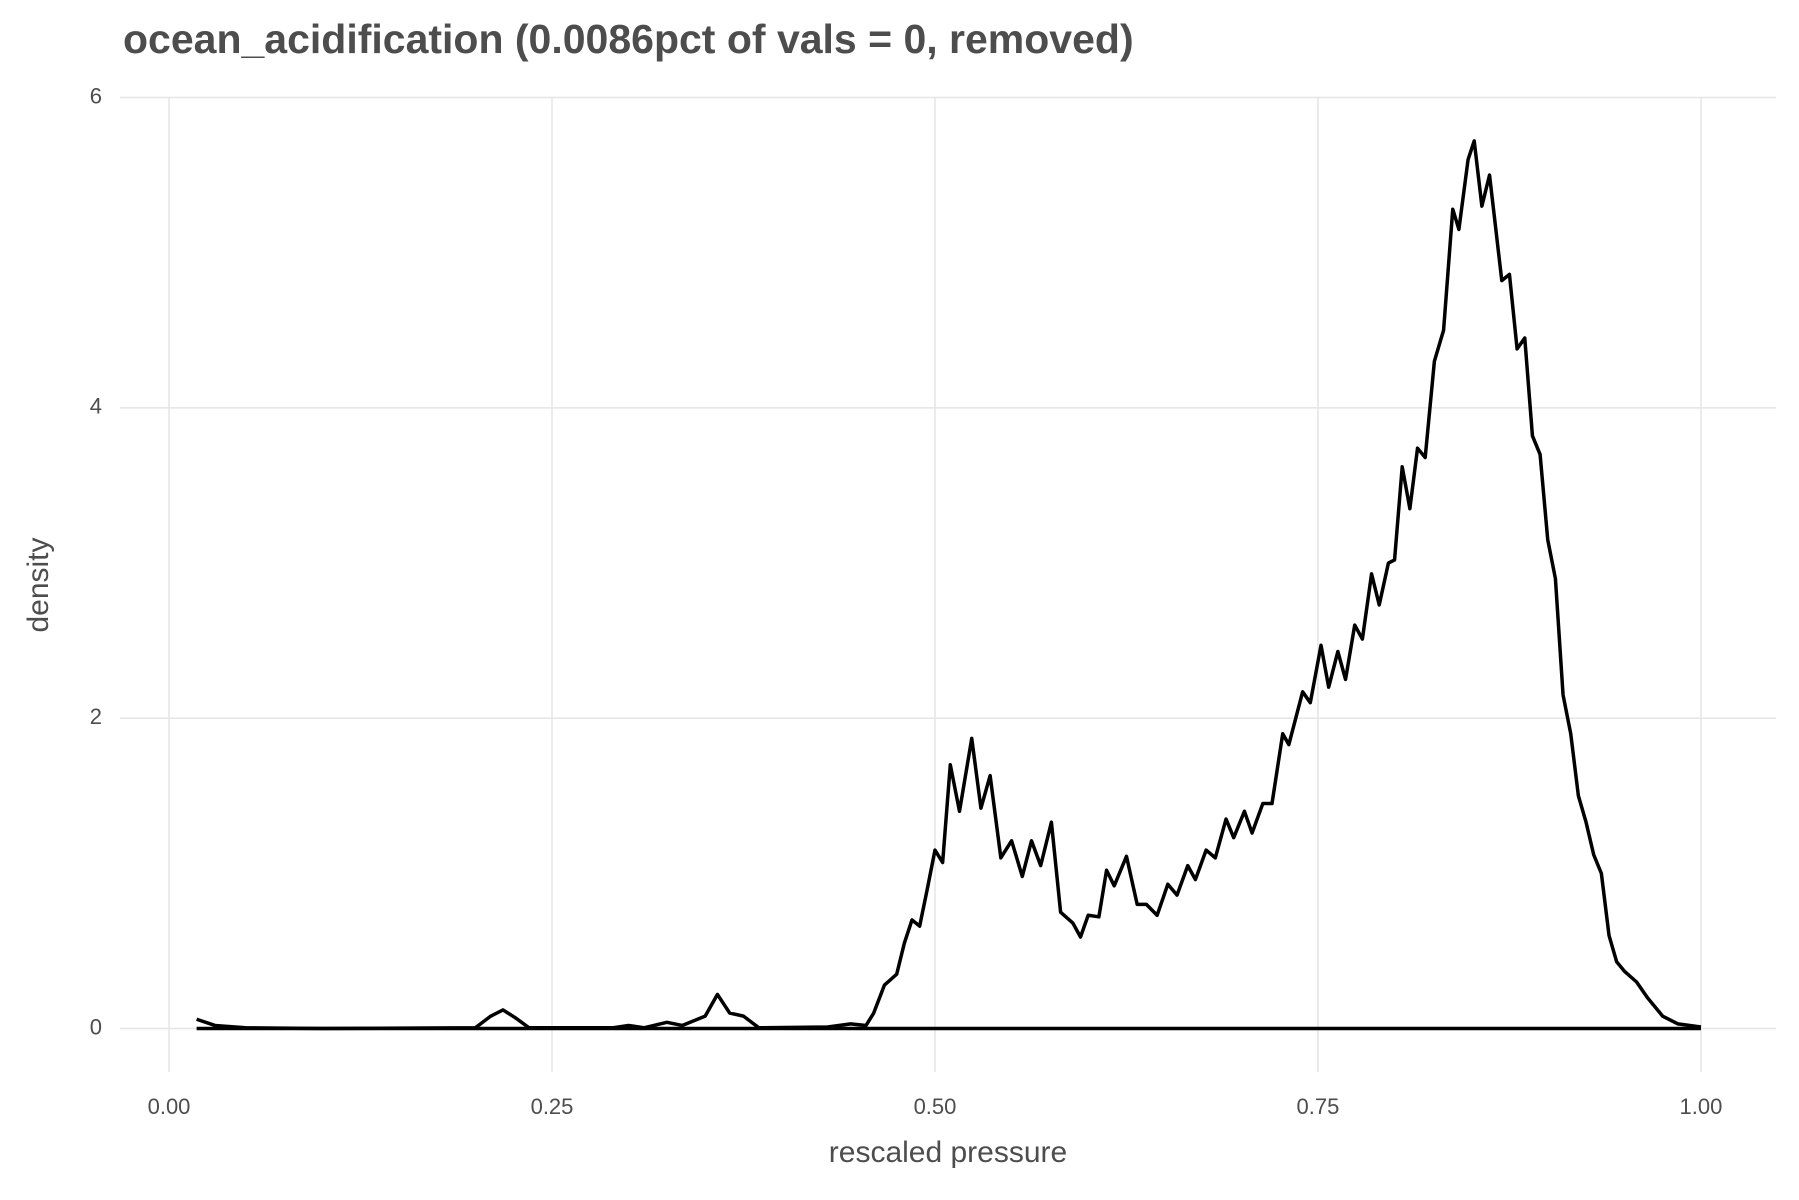  Describe the element at coordinates (935, 1106) in the screenshot. I see `x-tick-label: 0.50` at that location.